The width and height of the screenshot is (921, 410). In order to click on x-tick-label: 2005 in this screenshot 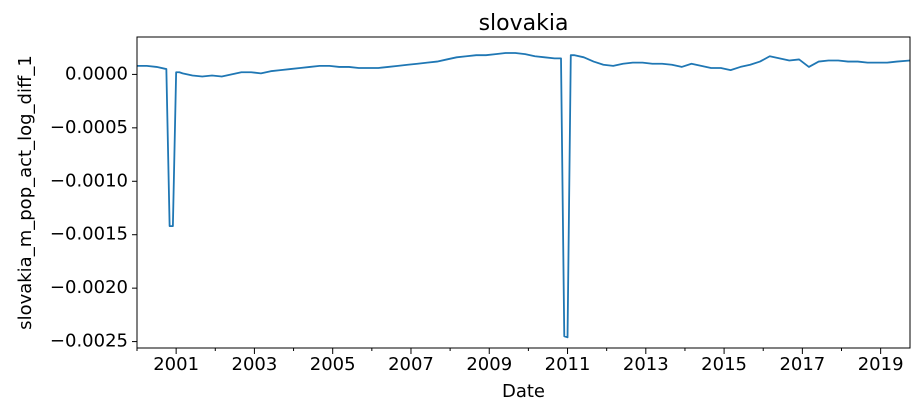, I will do `click(333, 364)`.